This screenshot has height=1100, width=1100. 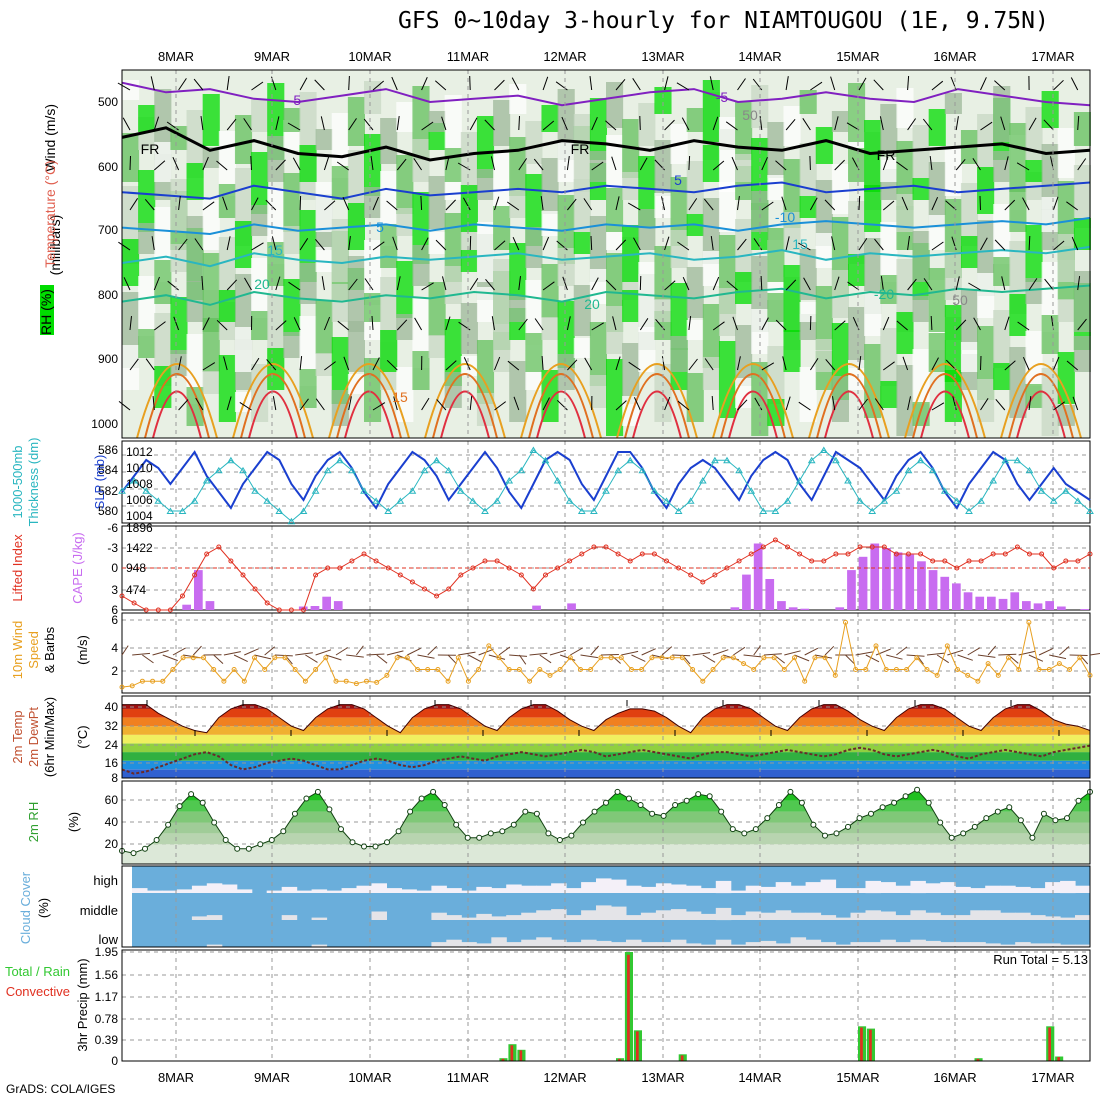 I want to click on temperature-line, so click(x=606, y=719).